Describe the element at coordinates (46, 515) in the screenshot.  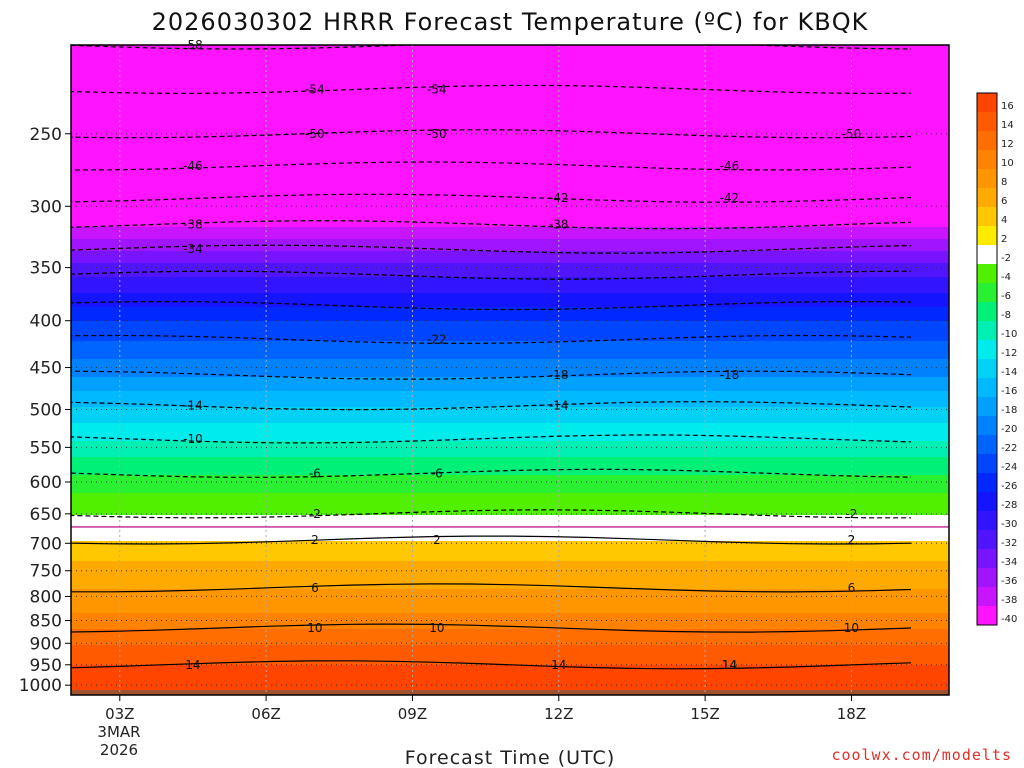
I see `y-tick-label: 650` at that location.